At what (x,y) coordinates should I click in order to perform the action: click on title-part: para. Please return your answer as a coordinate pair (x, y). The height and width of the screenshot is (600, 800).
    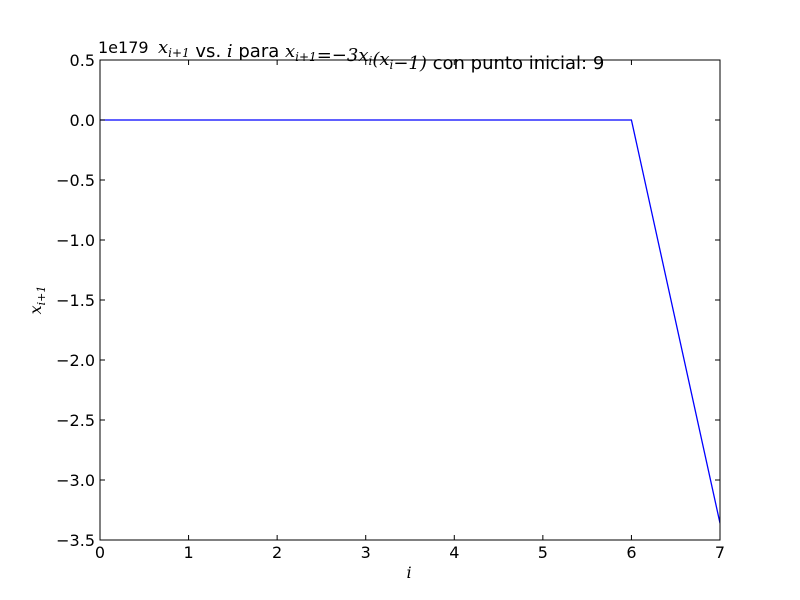
    Looking at the image, I should click on (259, 51).